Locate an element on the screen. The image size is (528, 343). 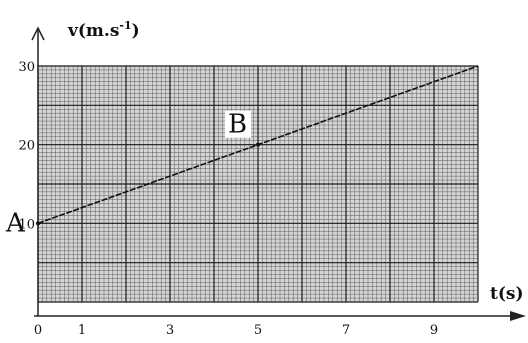
y-tick-labels: 10 20 30 is located at coordinates (26, 146).